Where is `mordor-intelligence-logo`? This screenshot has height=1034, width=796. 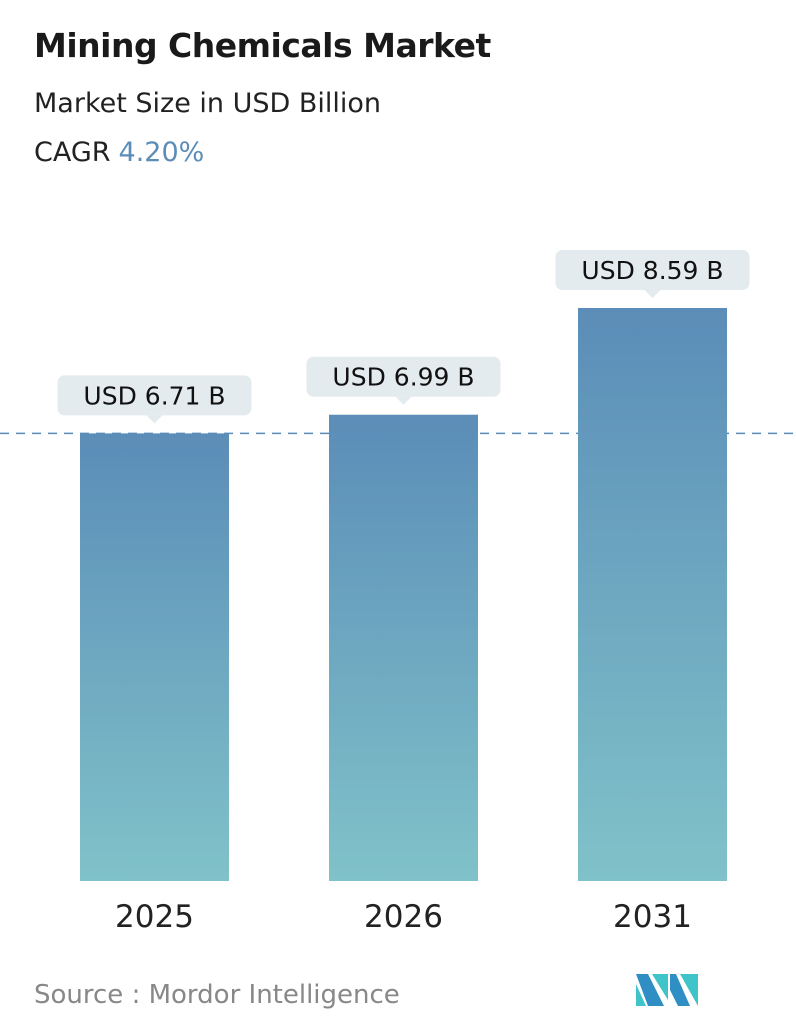
mordor-intelligence-logo is located at coordinates (667, 990).